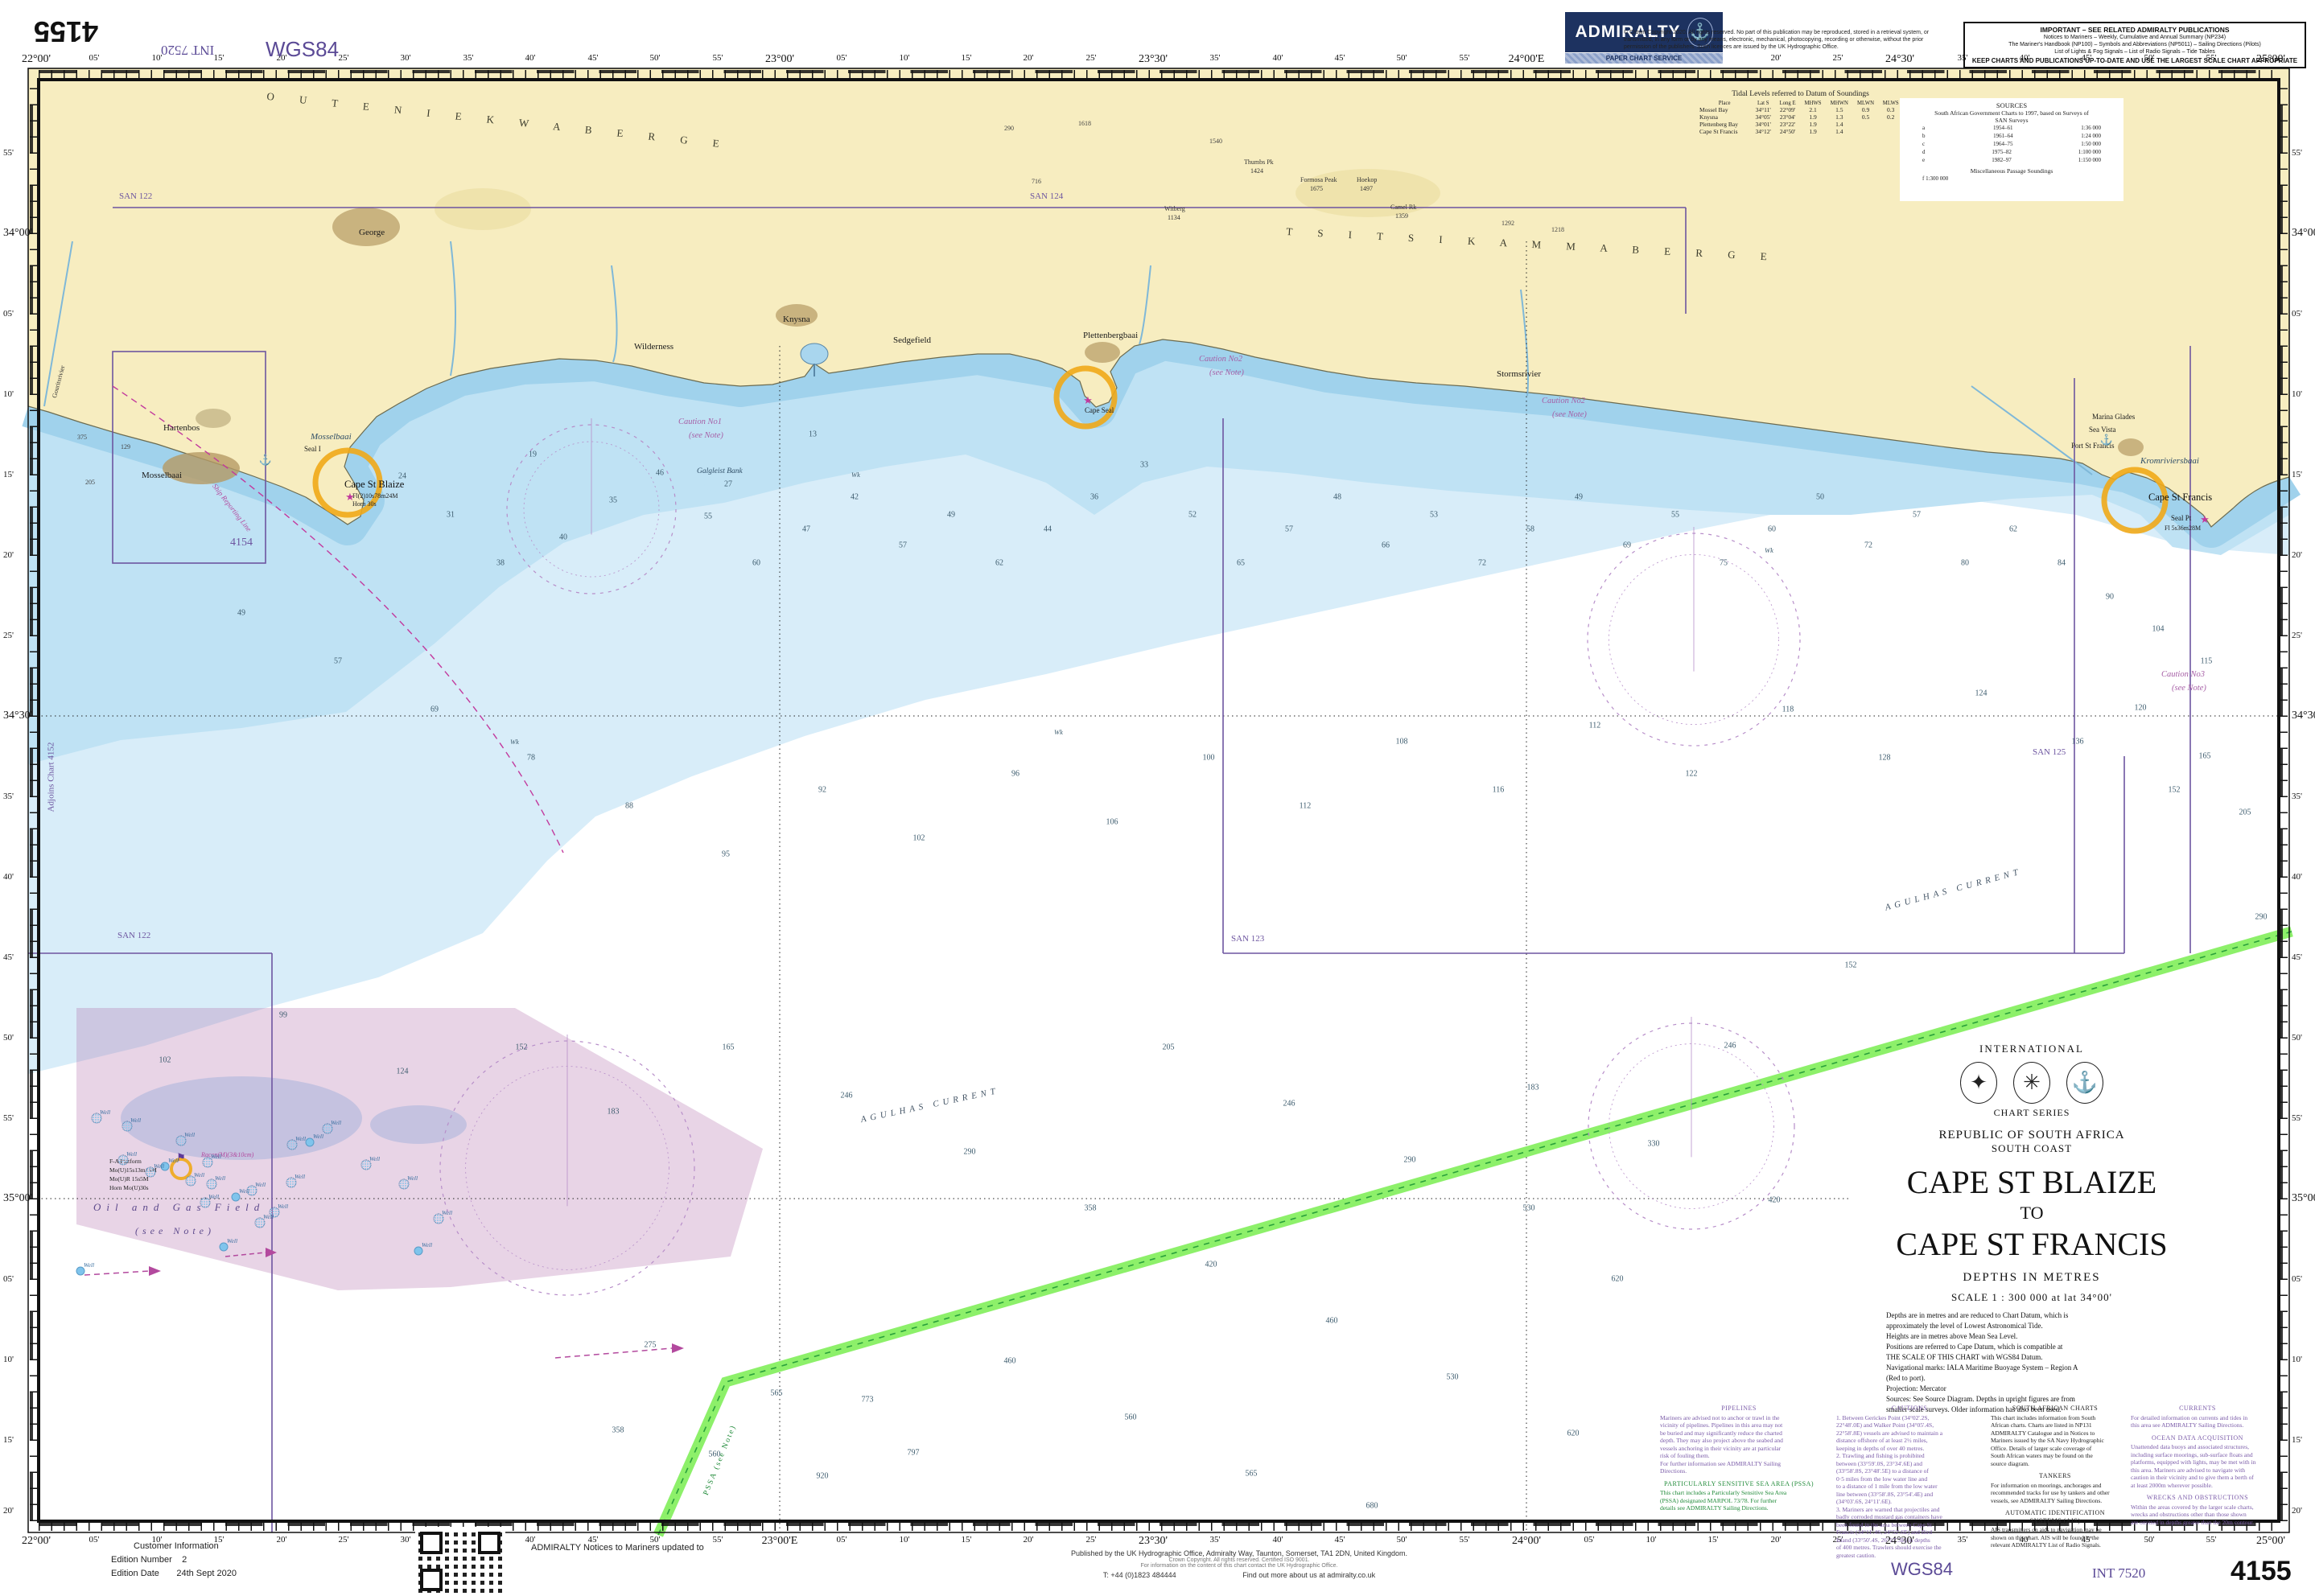 The width and height of the screenshot is (2315, 1596). Describe the element at coordinates (8, 474) in the screenshot. I see `ruler-label-left: 15'` at that location.